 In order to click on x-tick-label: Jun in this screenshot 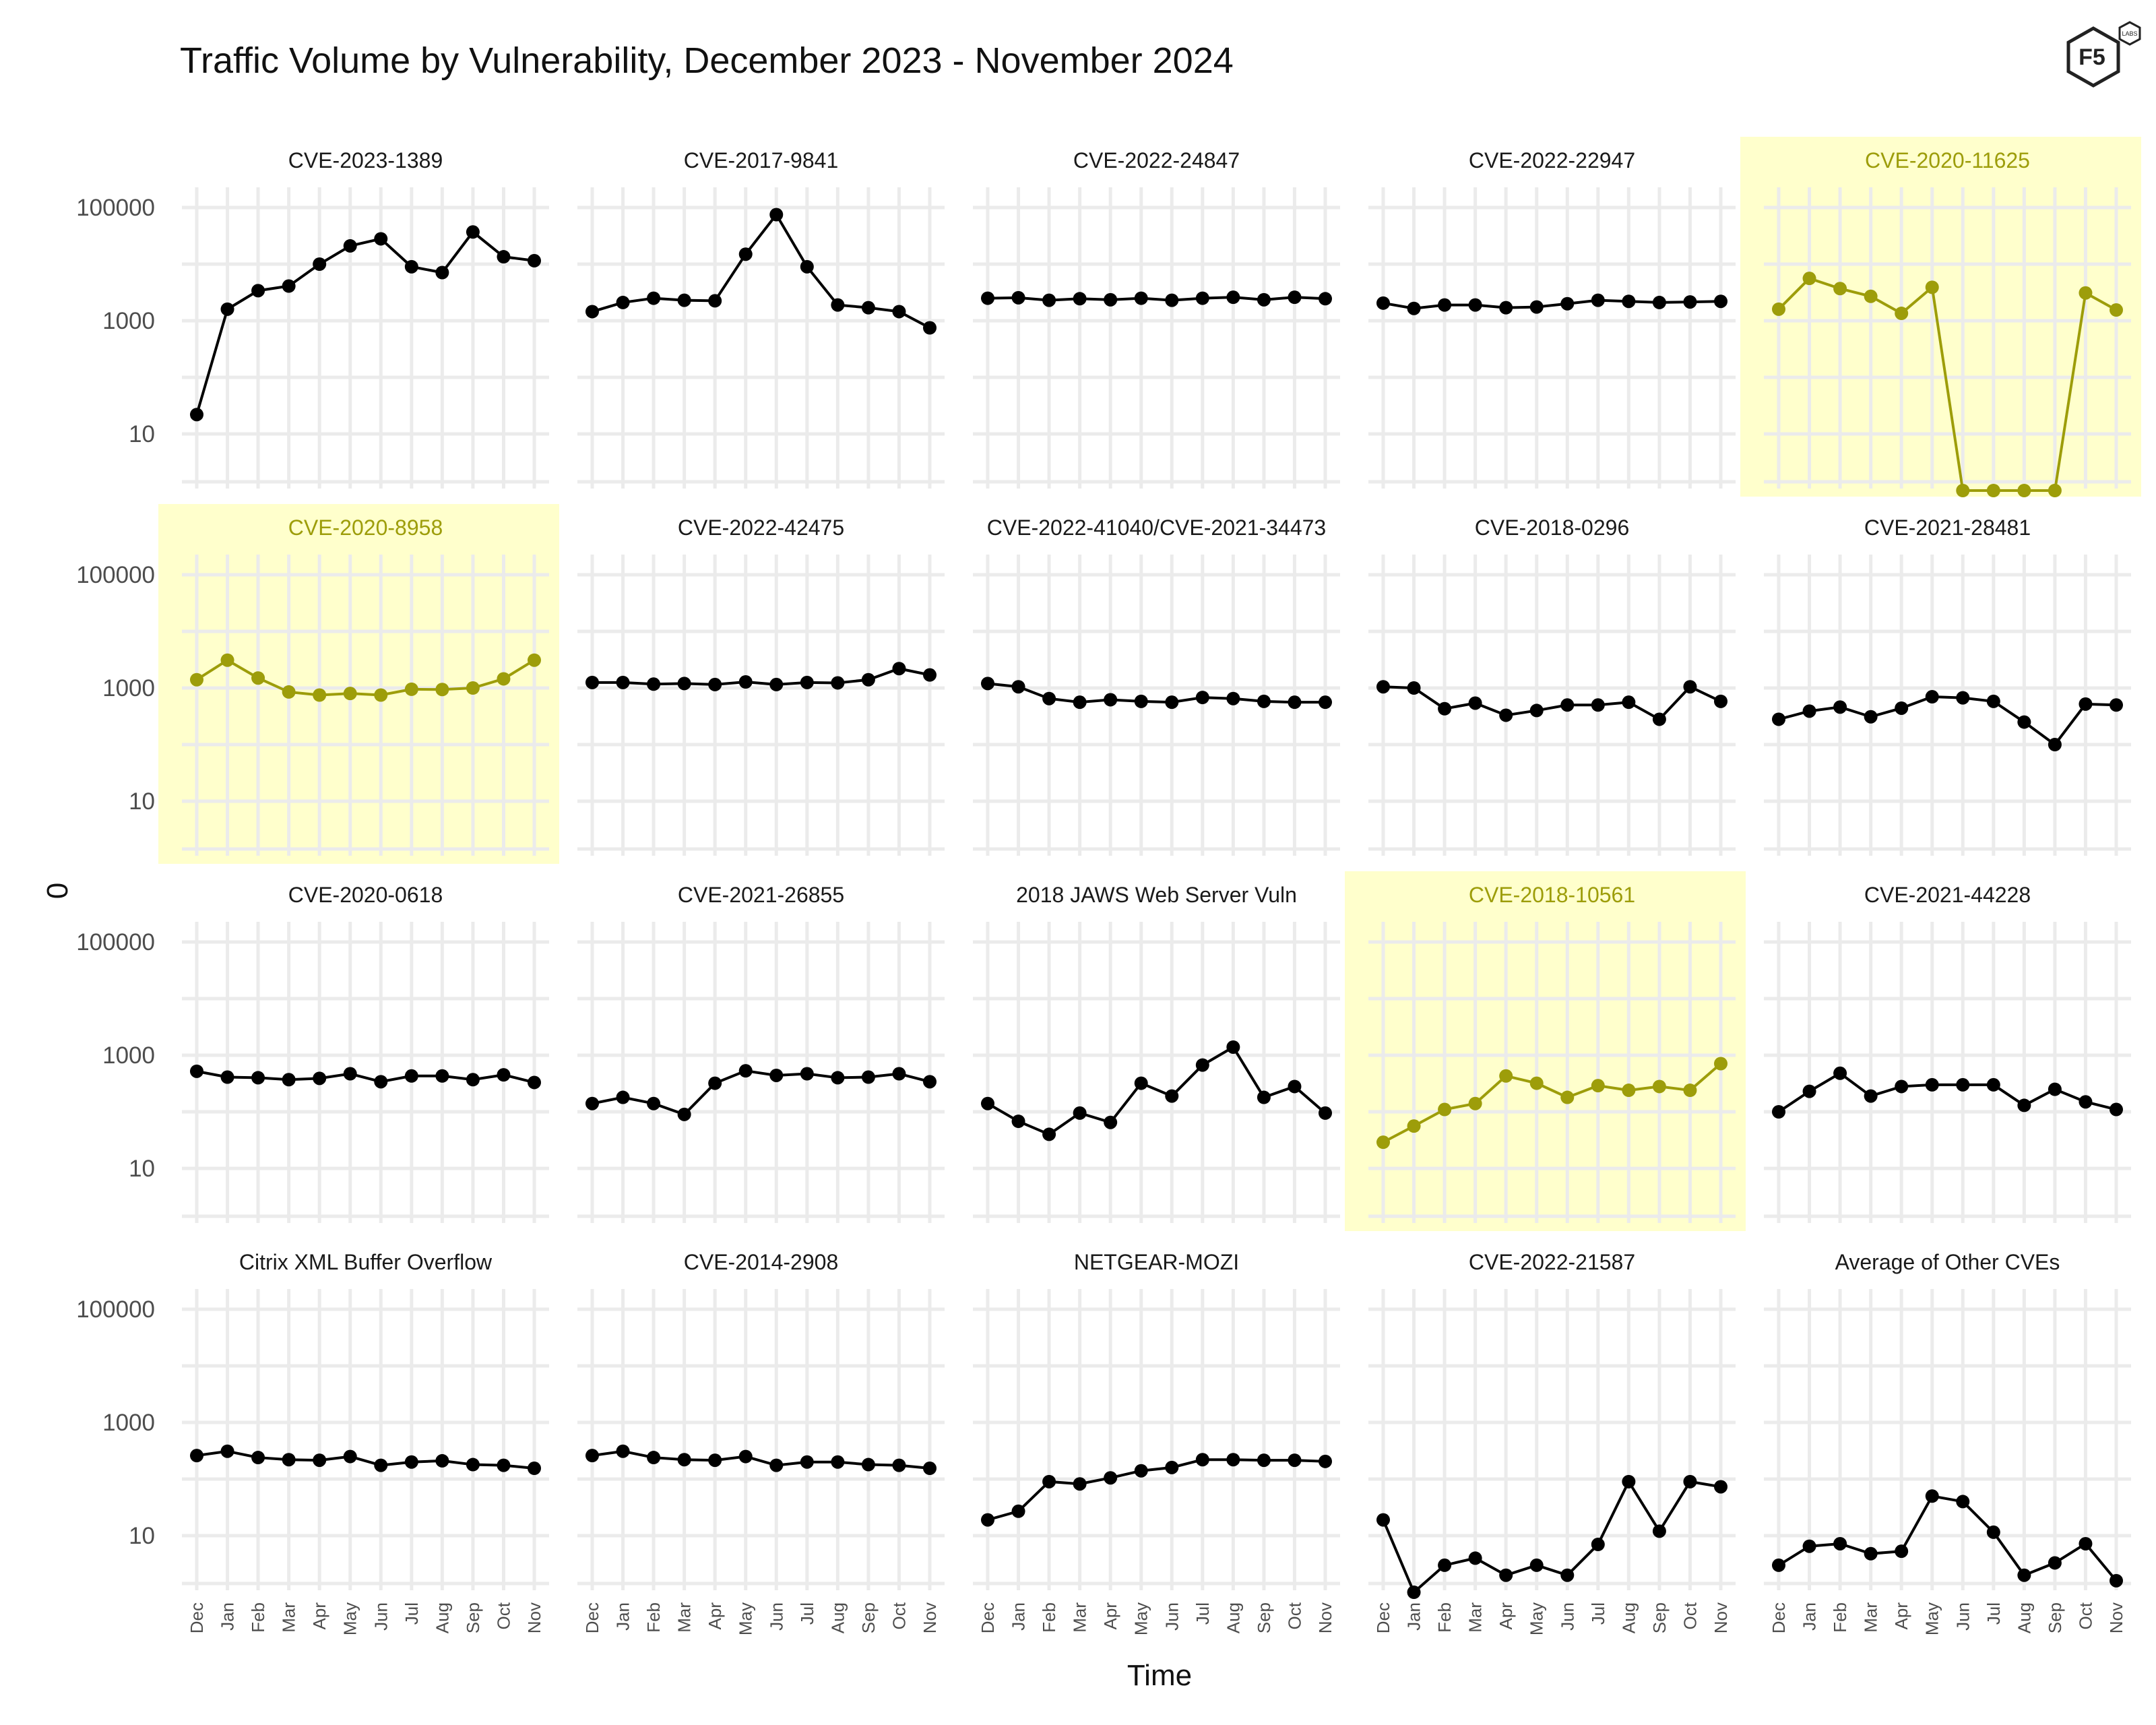, I will do `click(1172, 1616)`.